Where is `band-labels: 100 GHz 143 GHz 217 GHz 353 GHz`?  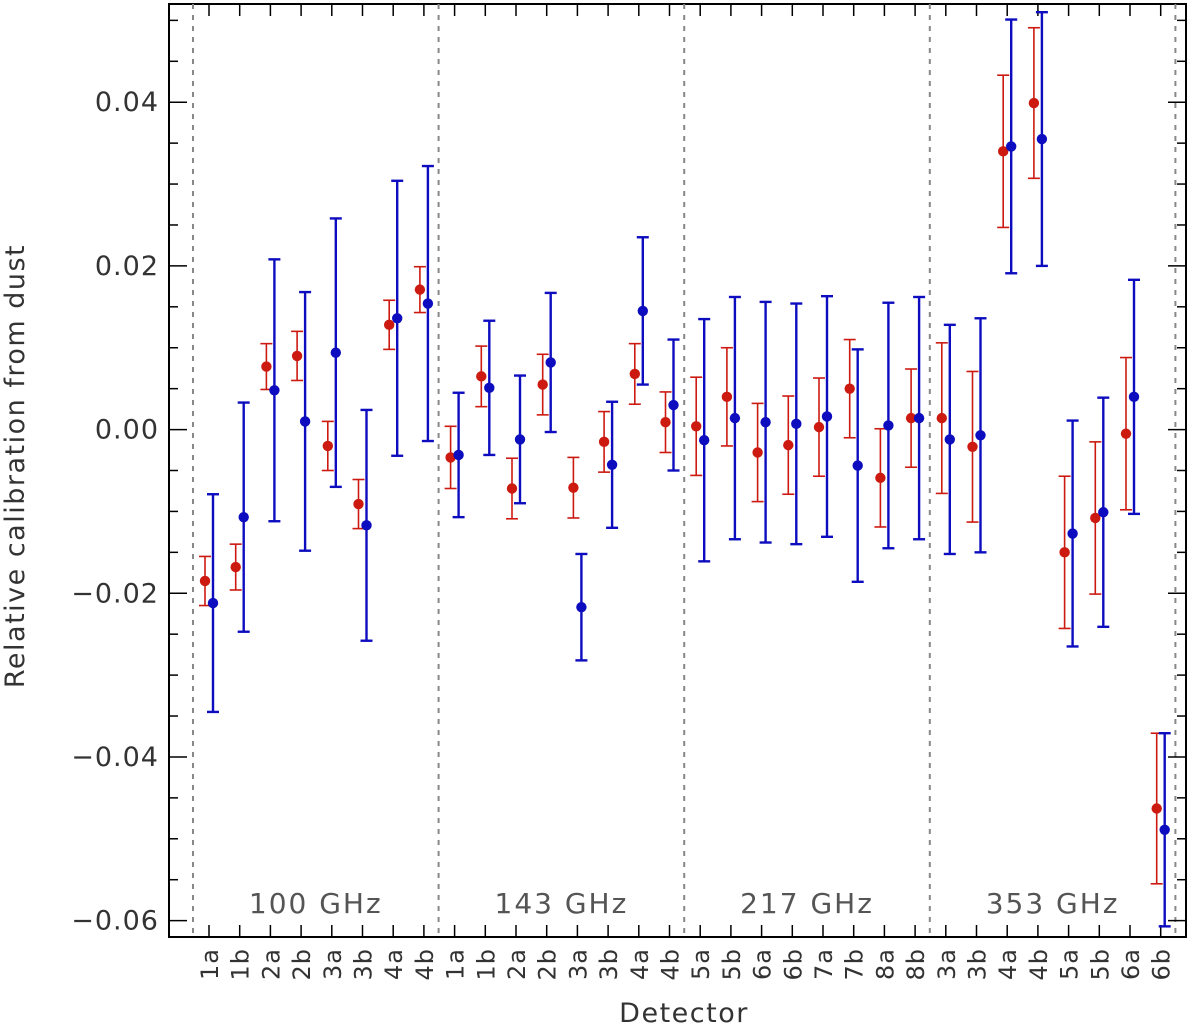
band-labels: 100 GHz 143 GHz 217 GHz 353 GHz is located at coordinates (683, 903).